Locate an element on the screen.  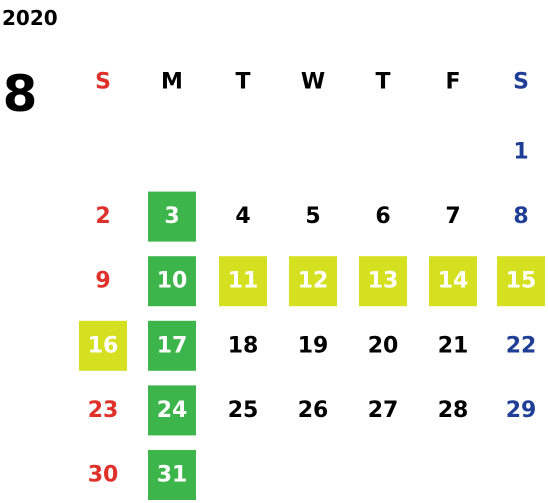
day-number: 15 is located at coordinates (521, 281).